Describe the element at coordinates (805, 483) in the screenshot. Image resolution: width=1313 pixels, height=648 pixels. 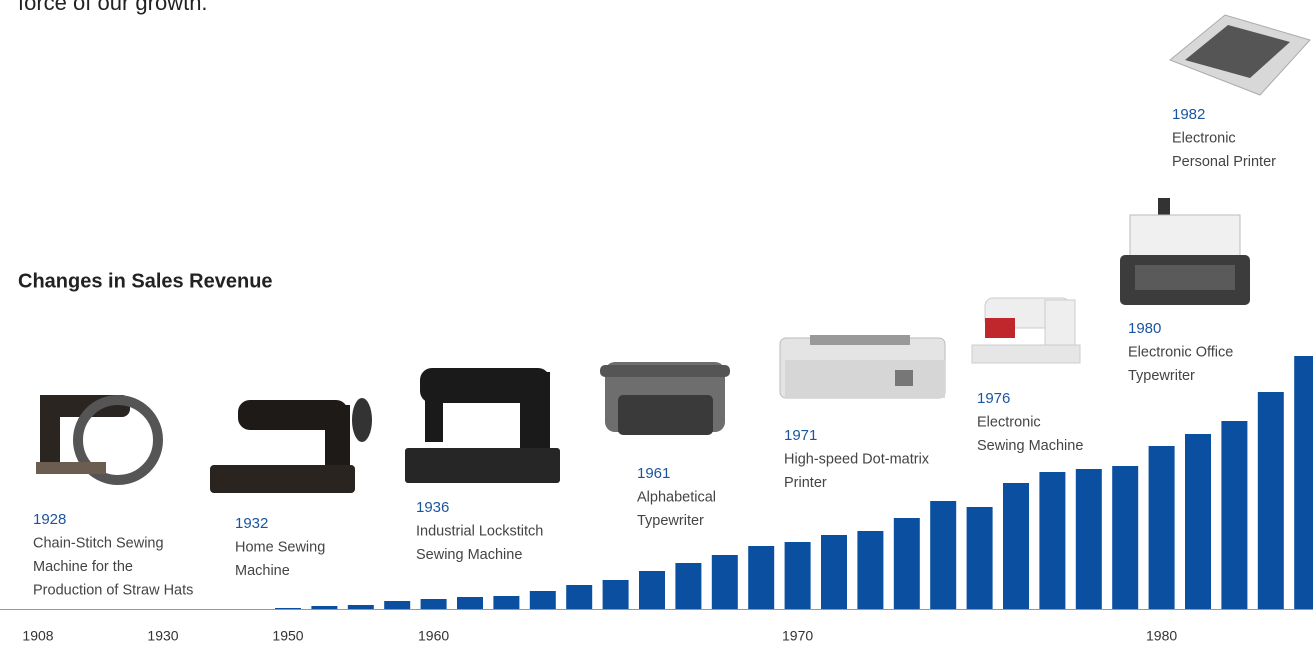
I see `annotation-text: Printer` at that location.